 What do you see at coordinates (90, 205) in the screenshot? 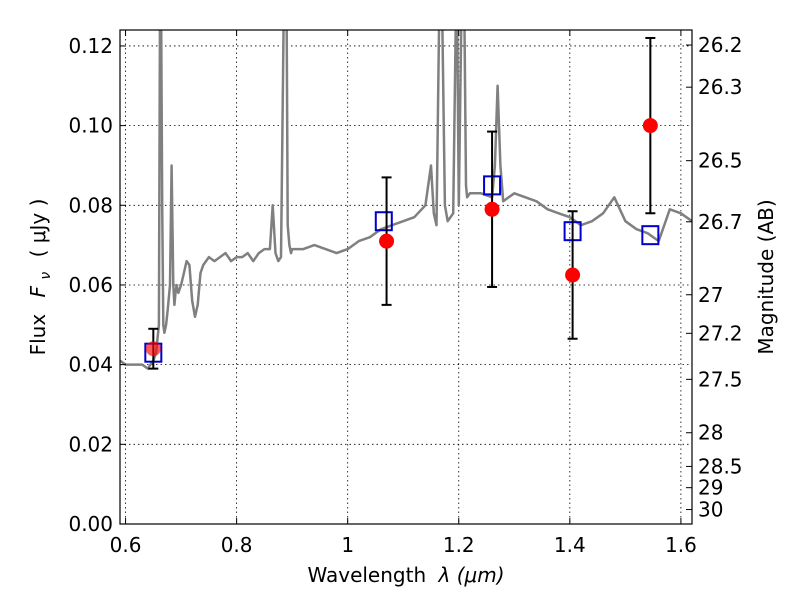
I see `y-tick-label: 0.08` at bounding box center [90, 205].